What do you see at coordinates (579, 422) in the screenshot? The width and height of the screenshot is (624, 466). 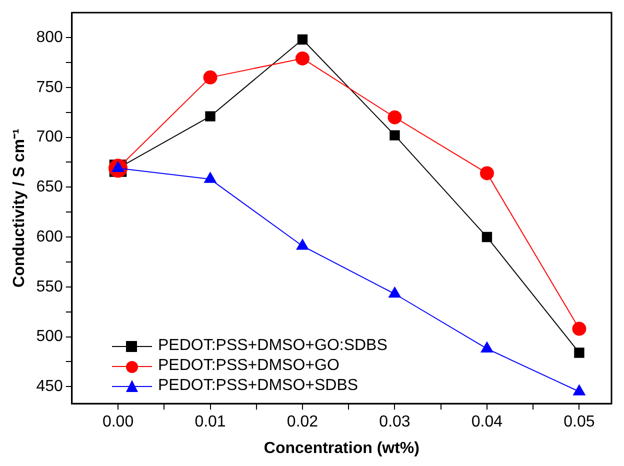 I see `x-tick-label: 0.05` at bounding box center [579, 422].